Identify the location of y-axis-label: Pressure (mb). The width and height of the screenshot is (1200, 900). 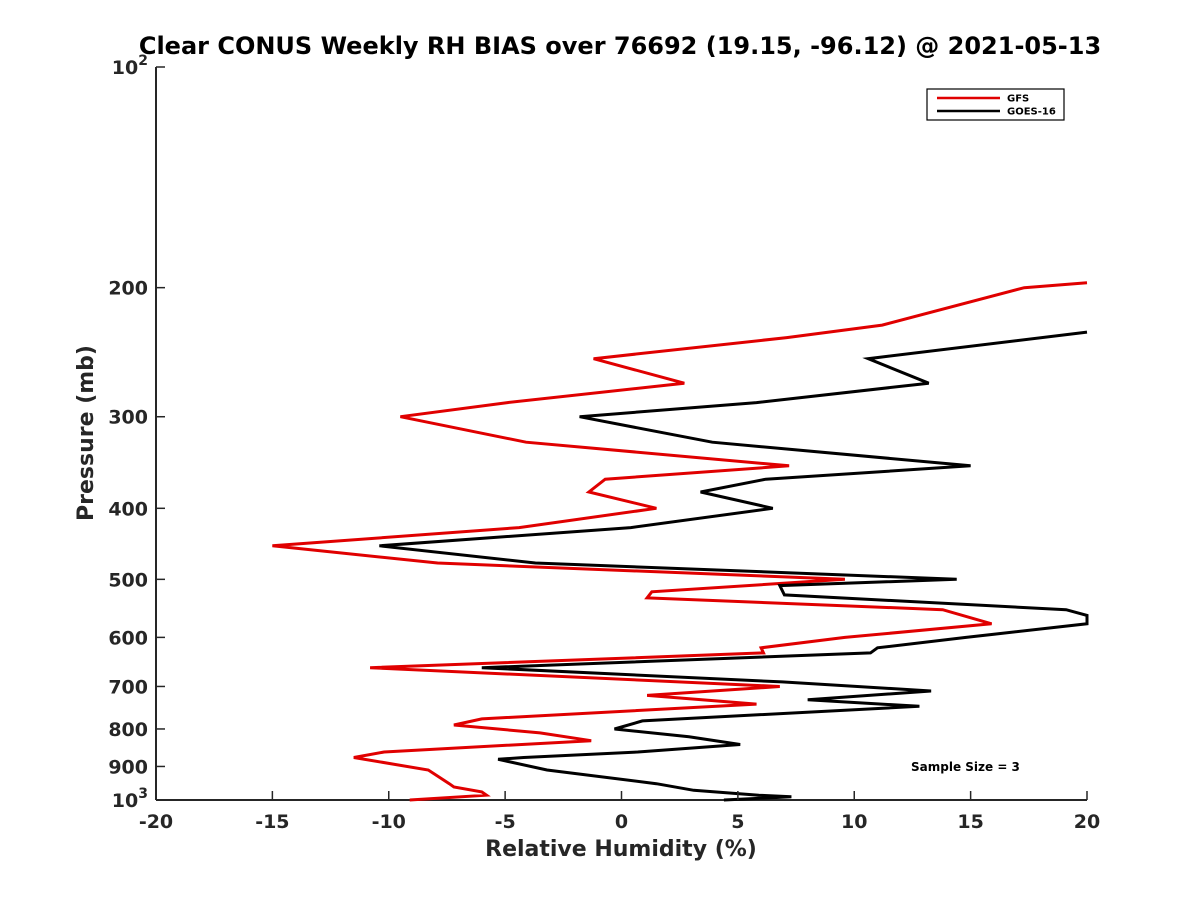
(86, 433).